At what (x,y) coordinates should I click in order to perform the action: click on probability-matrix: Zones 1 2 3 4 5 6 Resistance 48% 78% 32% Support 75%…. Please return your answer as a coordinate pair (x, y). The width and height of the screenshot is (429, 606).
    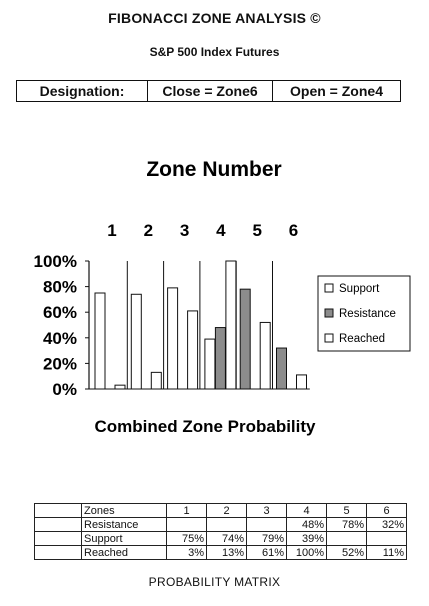
    Looking at the image, I should click on (220, 531).